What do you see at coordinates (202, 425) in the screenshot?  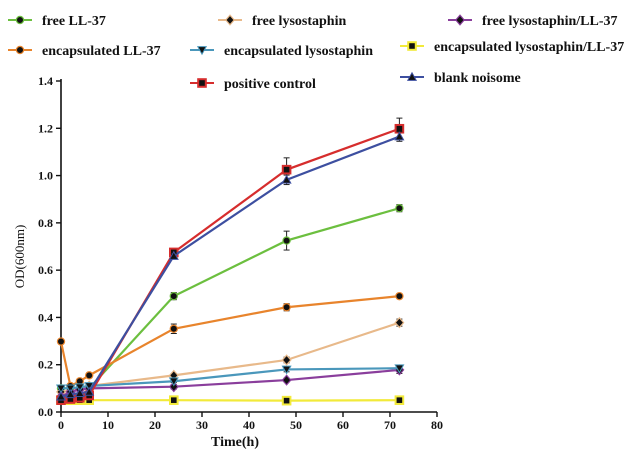 I see `x-tick-label: 30` at bounding box center [202, 425].